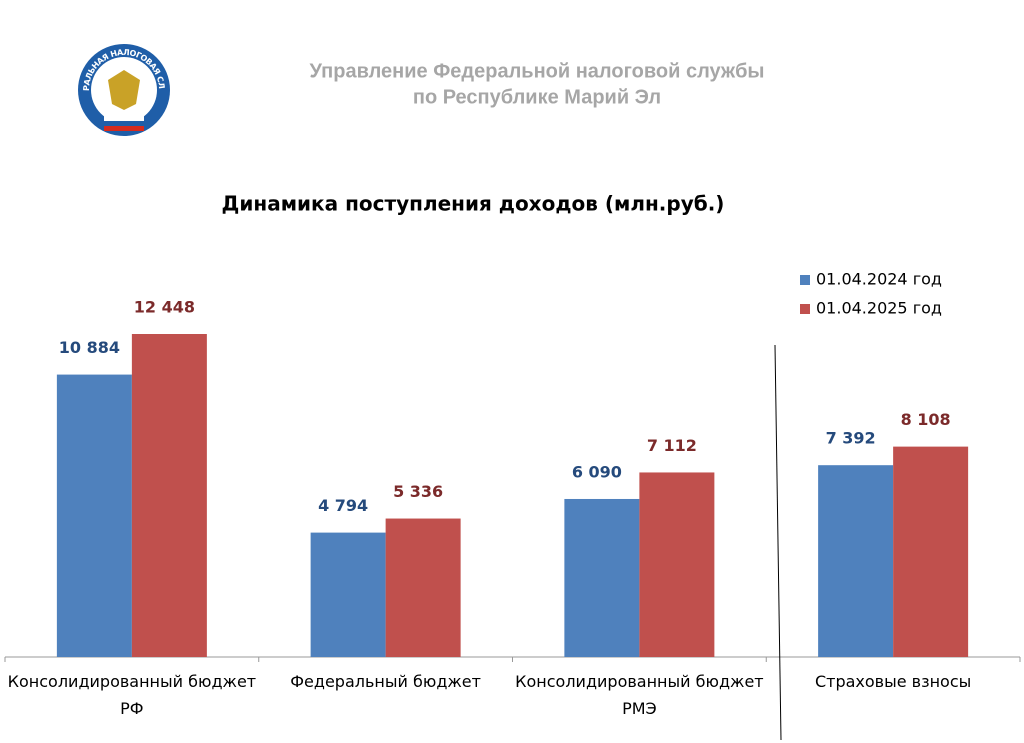  What do you see at coordinates (879, 279) in the screenshot?
I see `legend-label: 01.04.2024 год` at bounding box center [879, 279].